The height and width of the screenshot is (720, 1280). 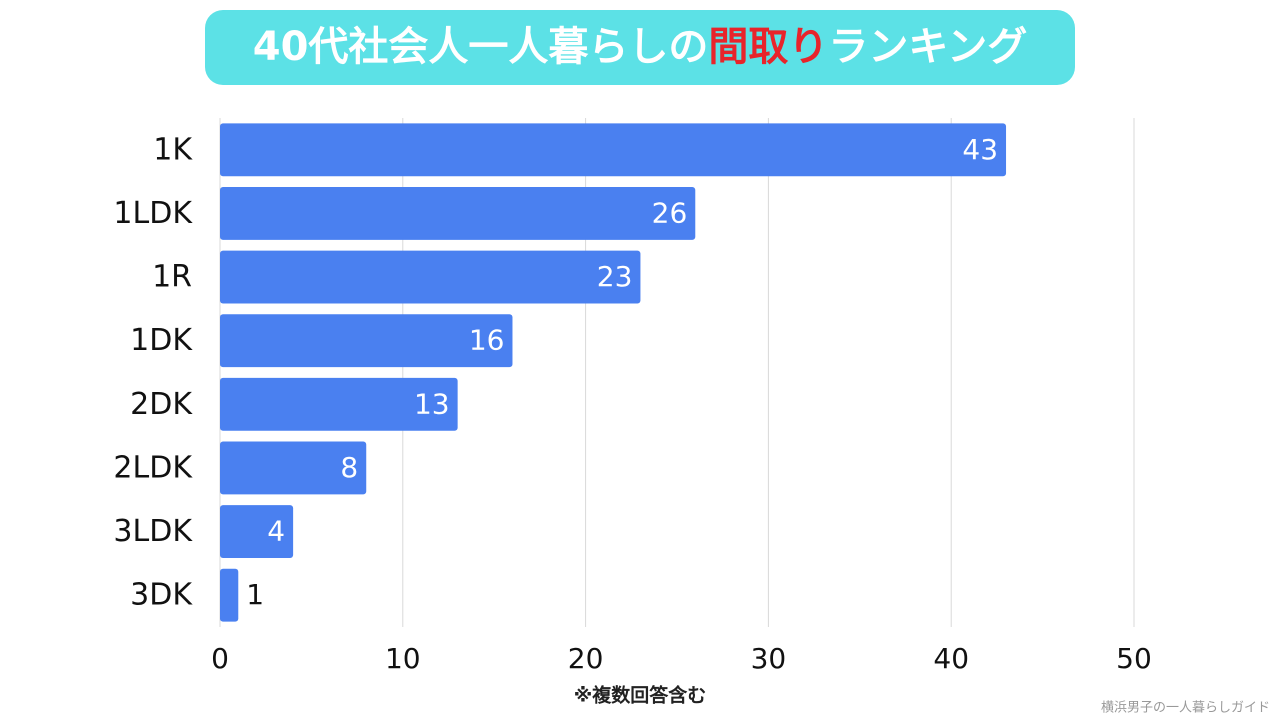 What do you see at coordinates (153, 531) in the screenshot?
I see `y-tick-label: 3LDK` at bounding box center [153, 531].